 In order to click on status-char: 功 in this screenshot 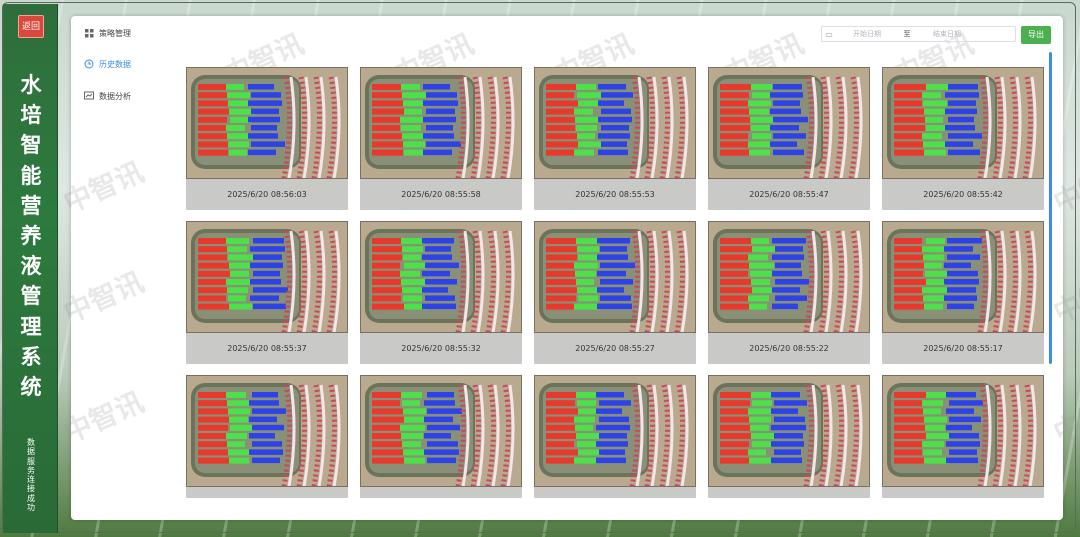, I will do `click(31, 508)`.